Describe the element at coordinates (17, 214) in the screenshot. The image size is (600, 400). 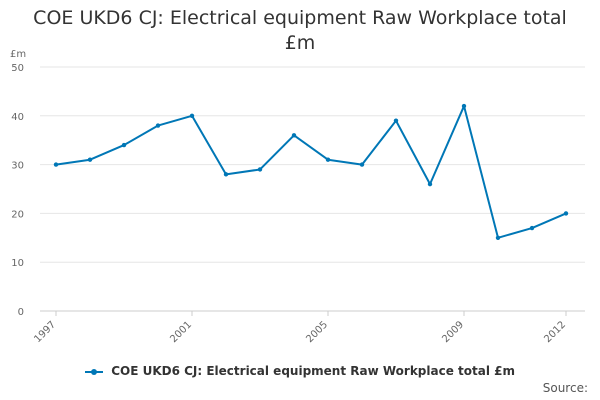
I see `y-tick-label: 20` at that location.